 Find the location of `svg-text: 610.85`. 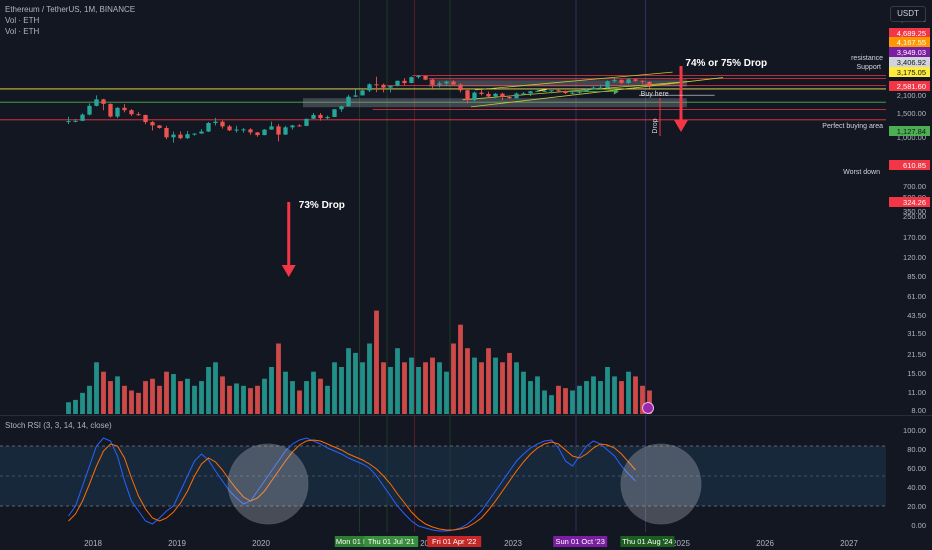

svg-text: 610.85 is located at coordinates (914, 165).